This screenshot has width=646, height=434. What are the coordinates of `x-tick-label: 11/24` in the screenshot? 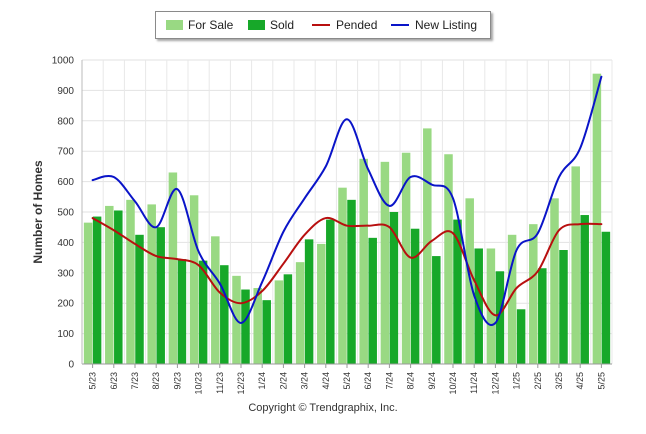 It's located at (474, 383).